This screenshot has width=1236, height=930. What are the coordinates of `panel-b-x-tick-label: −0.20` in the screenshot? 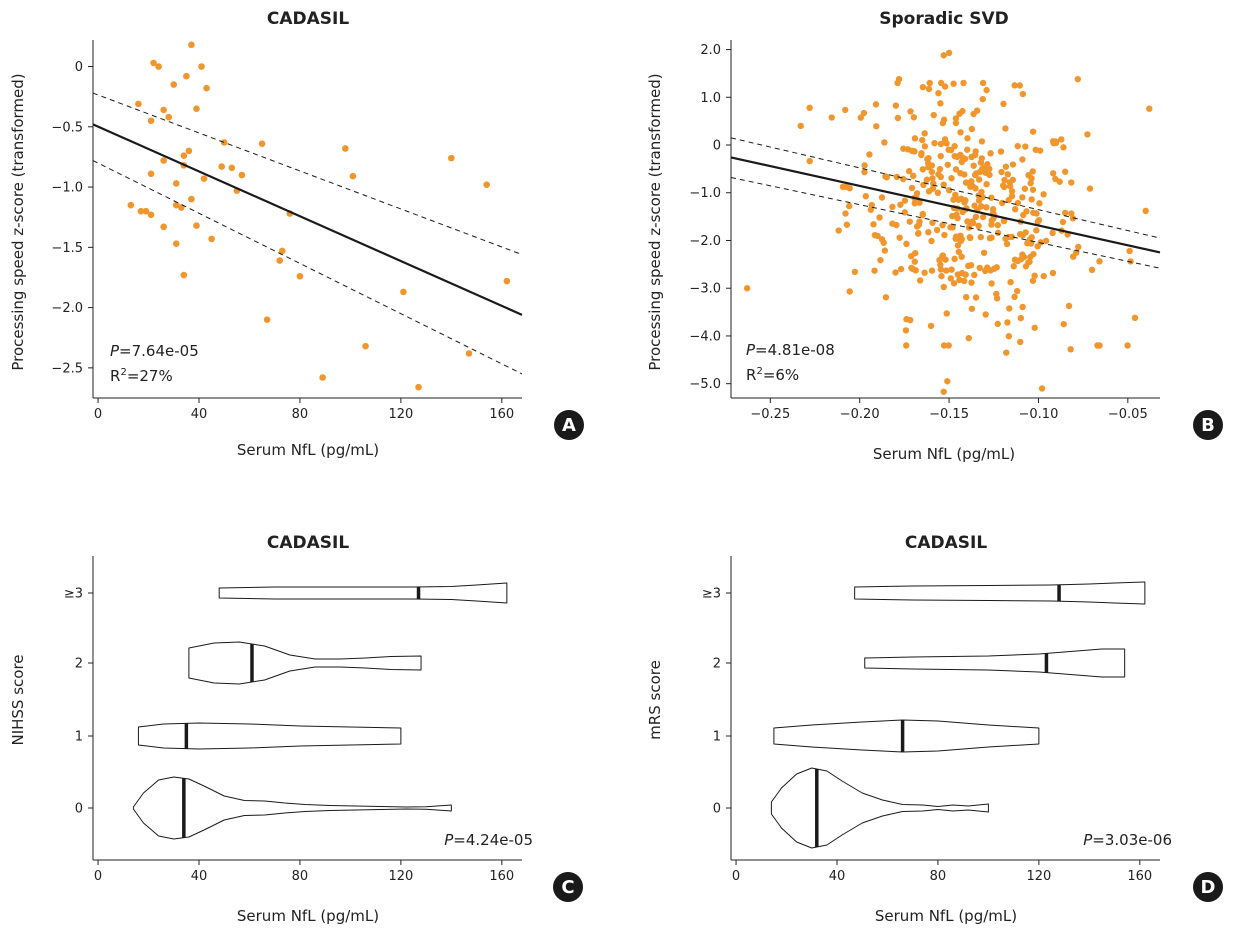 It's located at (860, 414).